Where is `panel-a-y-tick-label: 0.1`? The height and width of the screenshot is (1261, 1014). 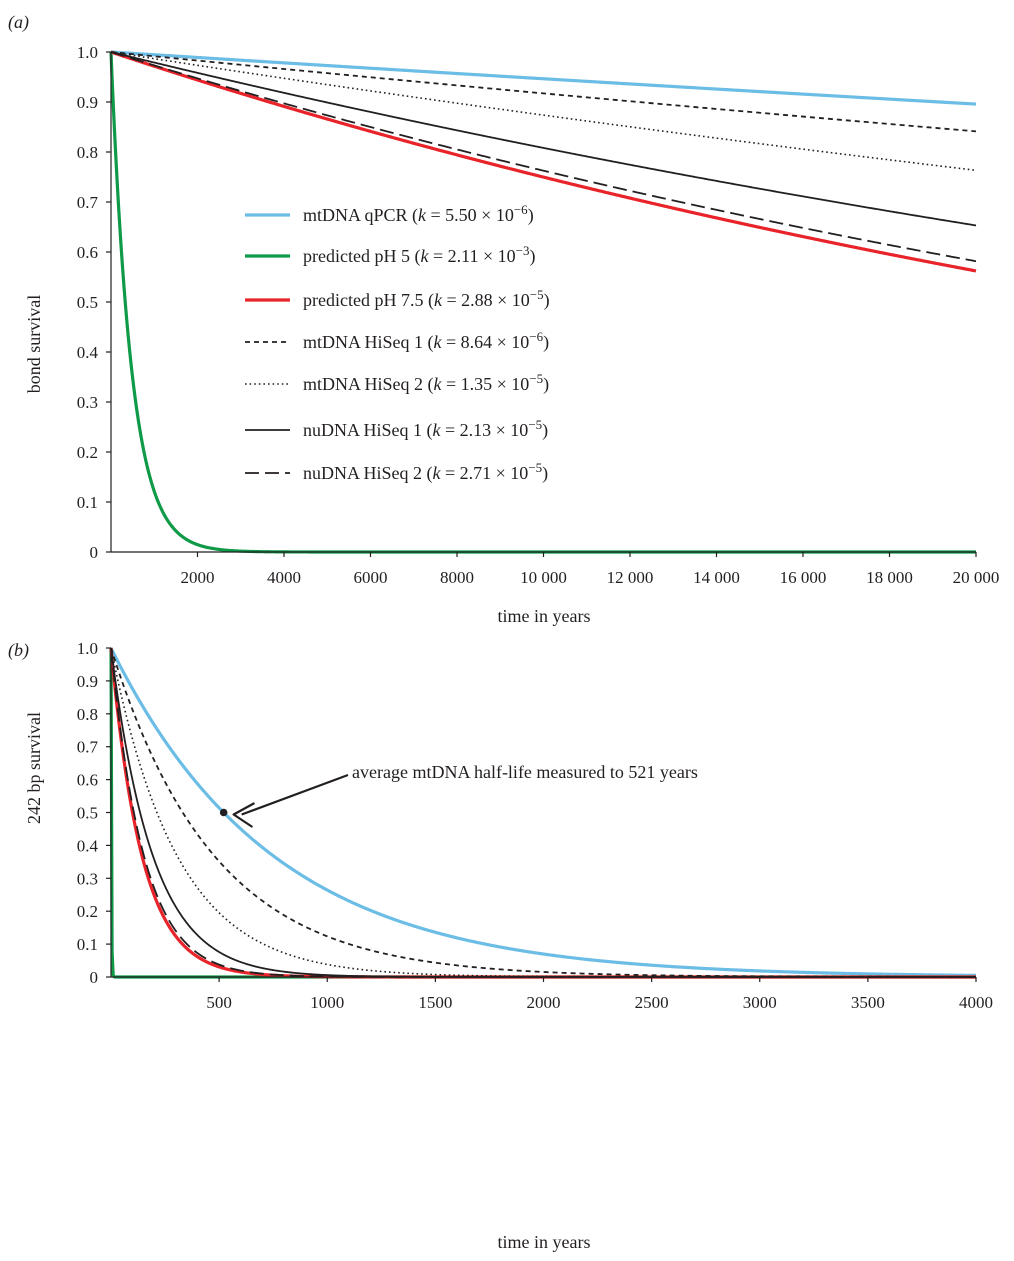
panel-a-y-tick-label: 0.1 is located at coordinates (87, 502).